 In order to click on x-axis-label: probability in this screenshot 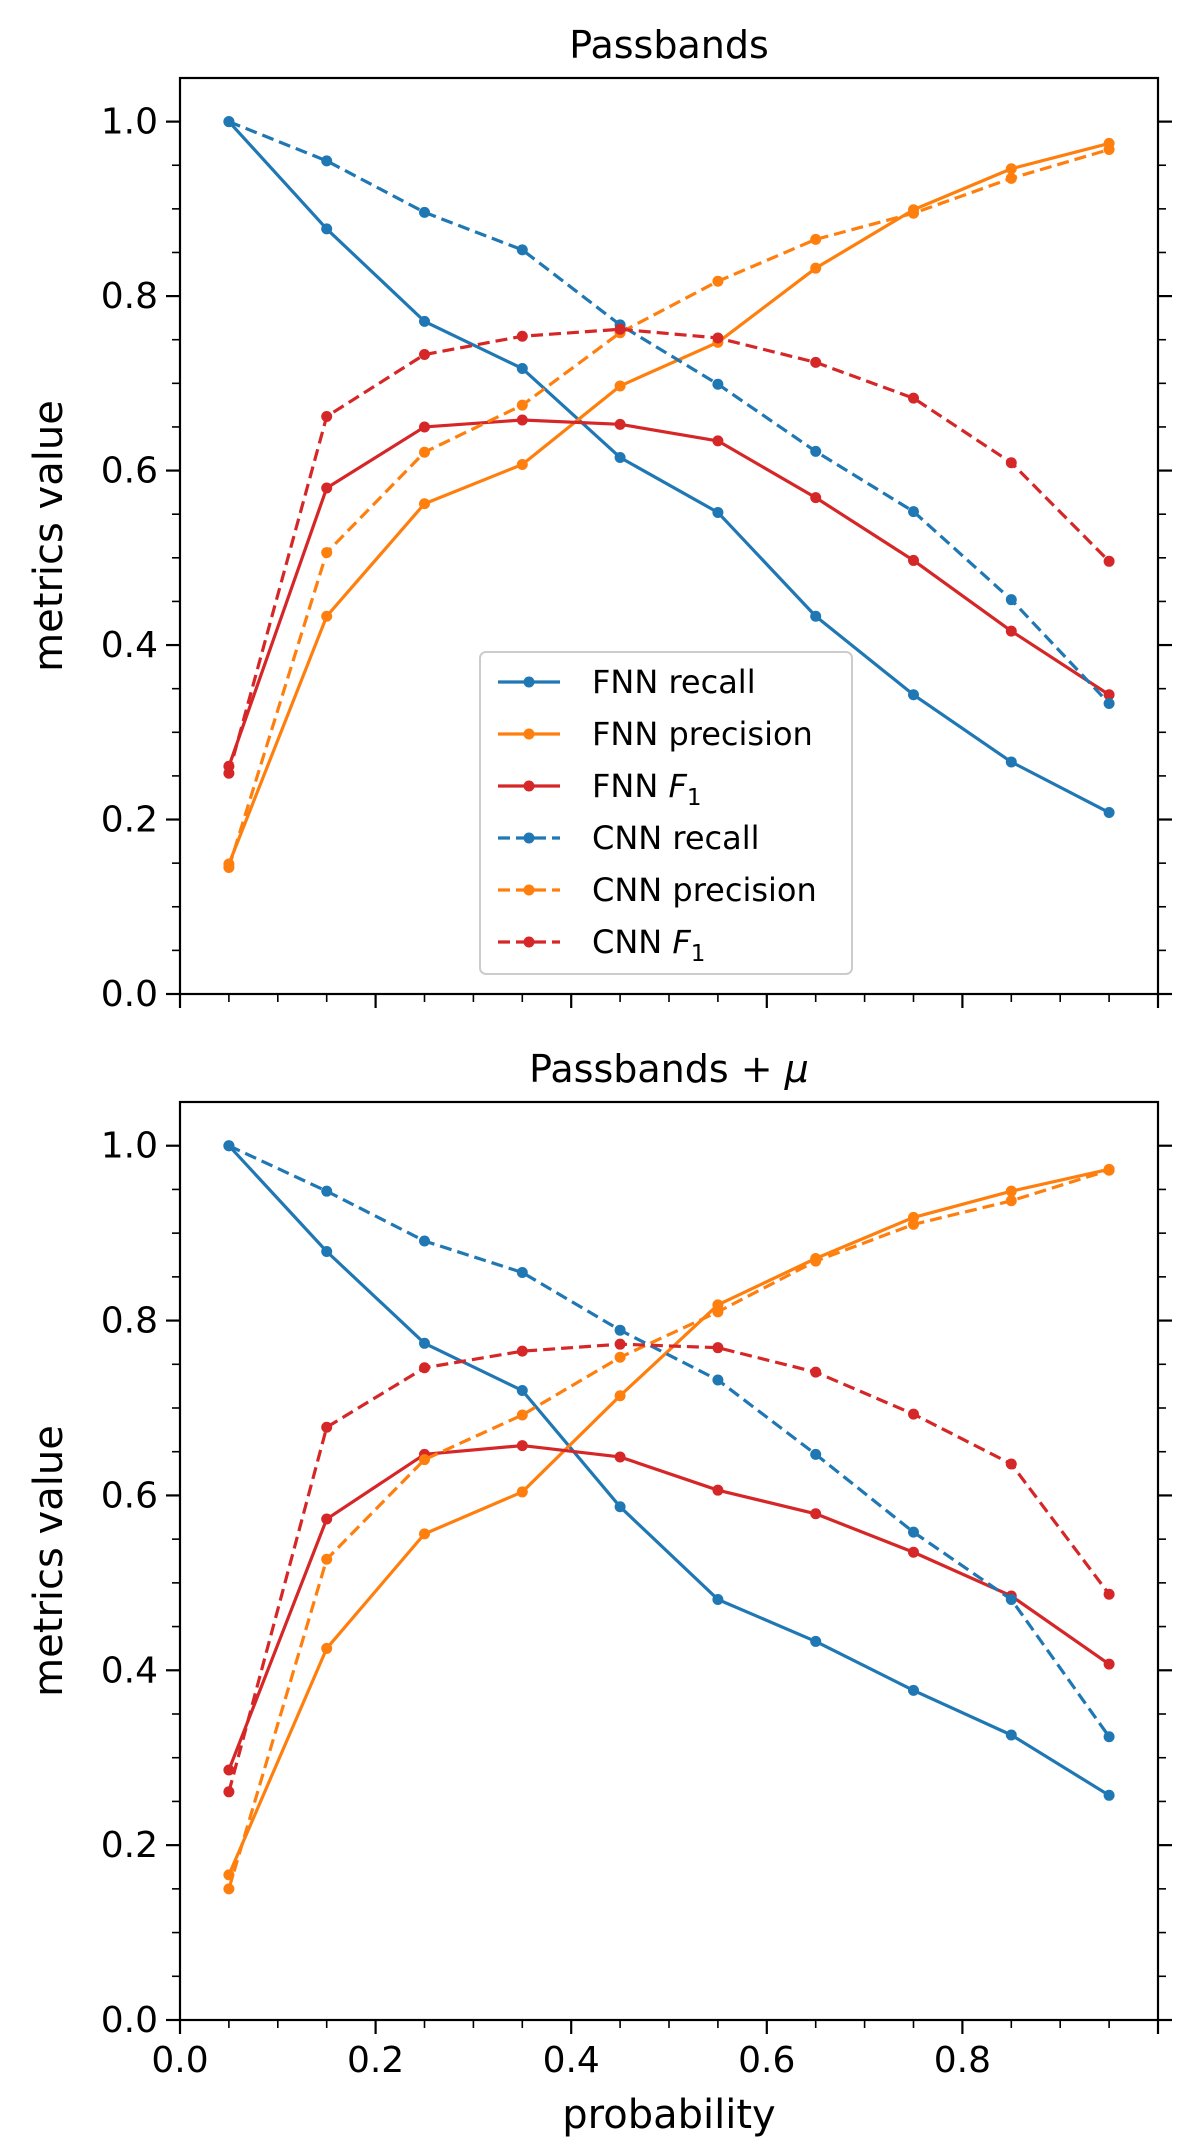, I will do `click(668, 2115)`.